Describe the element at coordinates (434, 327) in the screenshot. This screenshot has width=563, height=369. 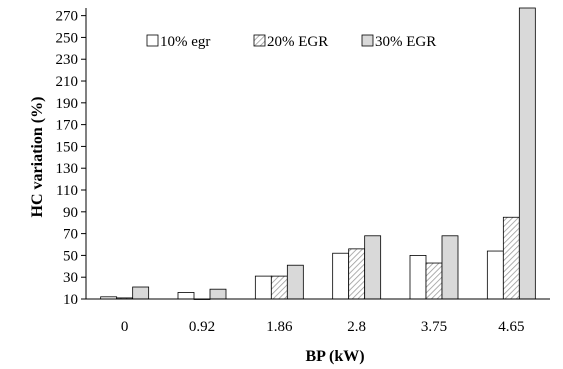
I see `x-tick-label: 3.75` at that location.